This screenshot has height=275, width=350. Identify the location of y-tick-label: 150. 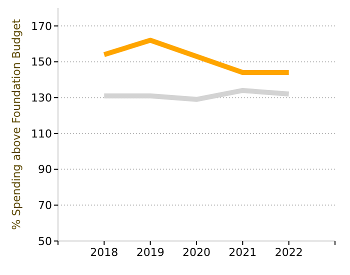
(41, 62).